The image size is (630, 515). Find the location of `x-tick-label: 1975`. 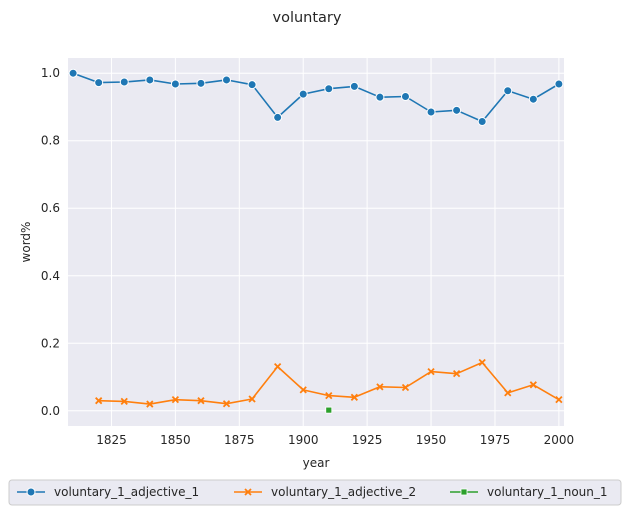

x-tick-label: 1975 is located at coordinates (495, 440).